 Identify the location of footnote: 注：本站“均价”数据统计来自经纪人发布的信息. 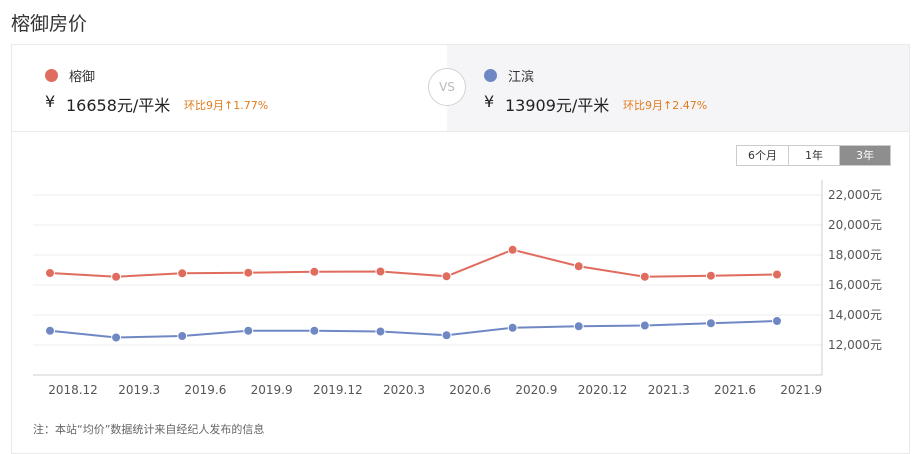
(149, 429).